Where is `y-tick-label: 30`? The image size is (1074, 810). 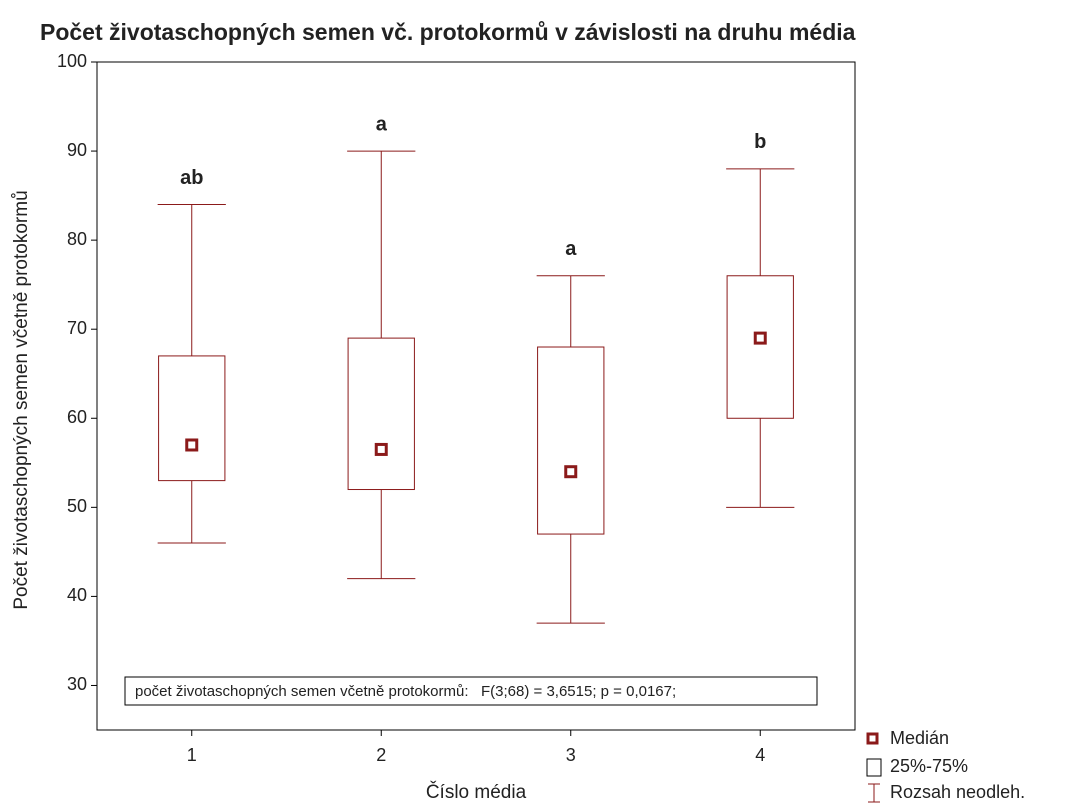 y-tick-label: 30 is located at coordinates (77, 684).